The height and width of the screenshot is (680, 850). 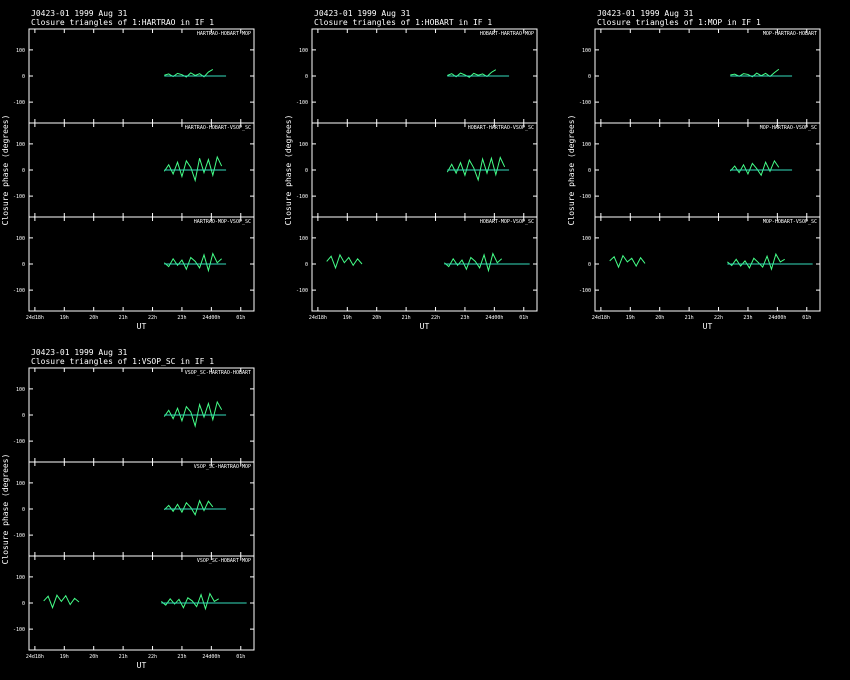 I want to click on panel-label: MOP-HARTRAO-HOBART, so click(x=790, y=34).